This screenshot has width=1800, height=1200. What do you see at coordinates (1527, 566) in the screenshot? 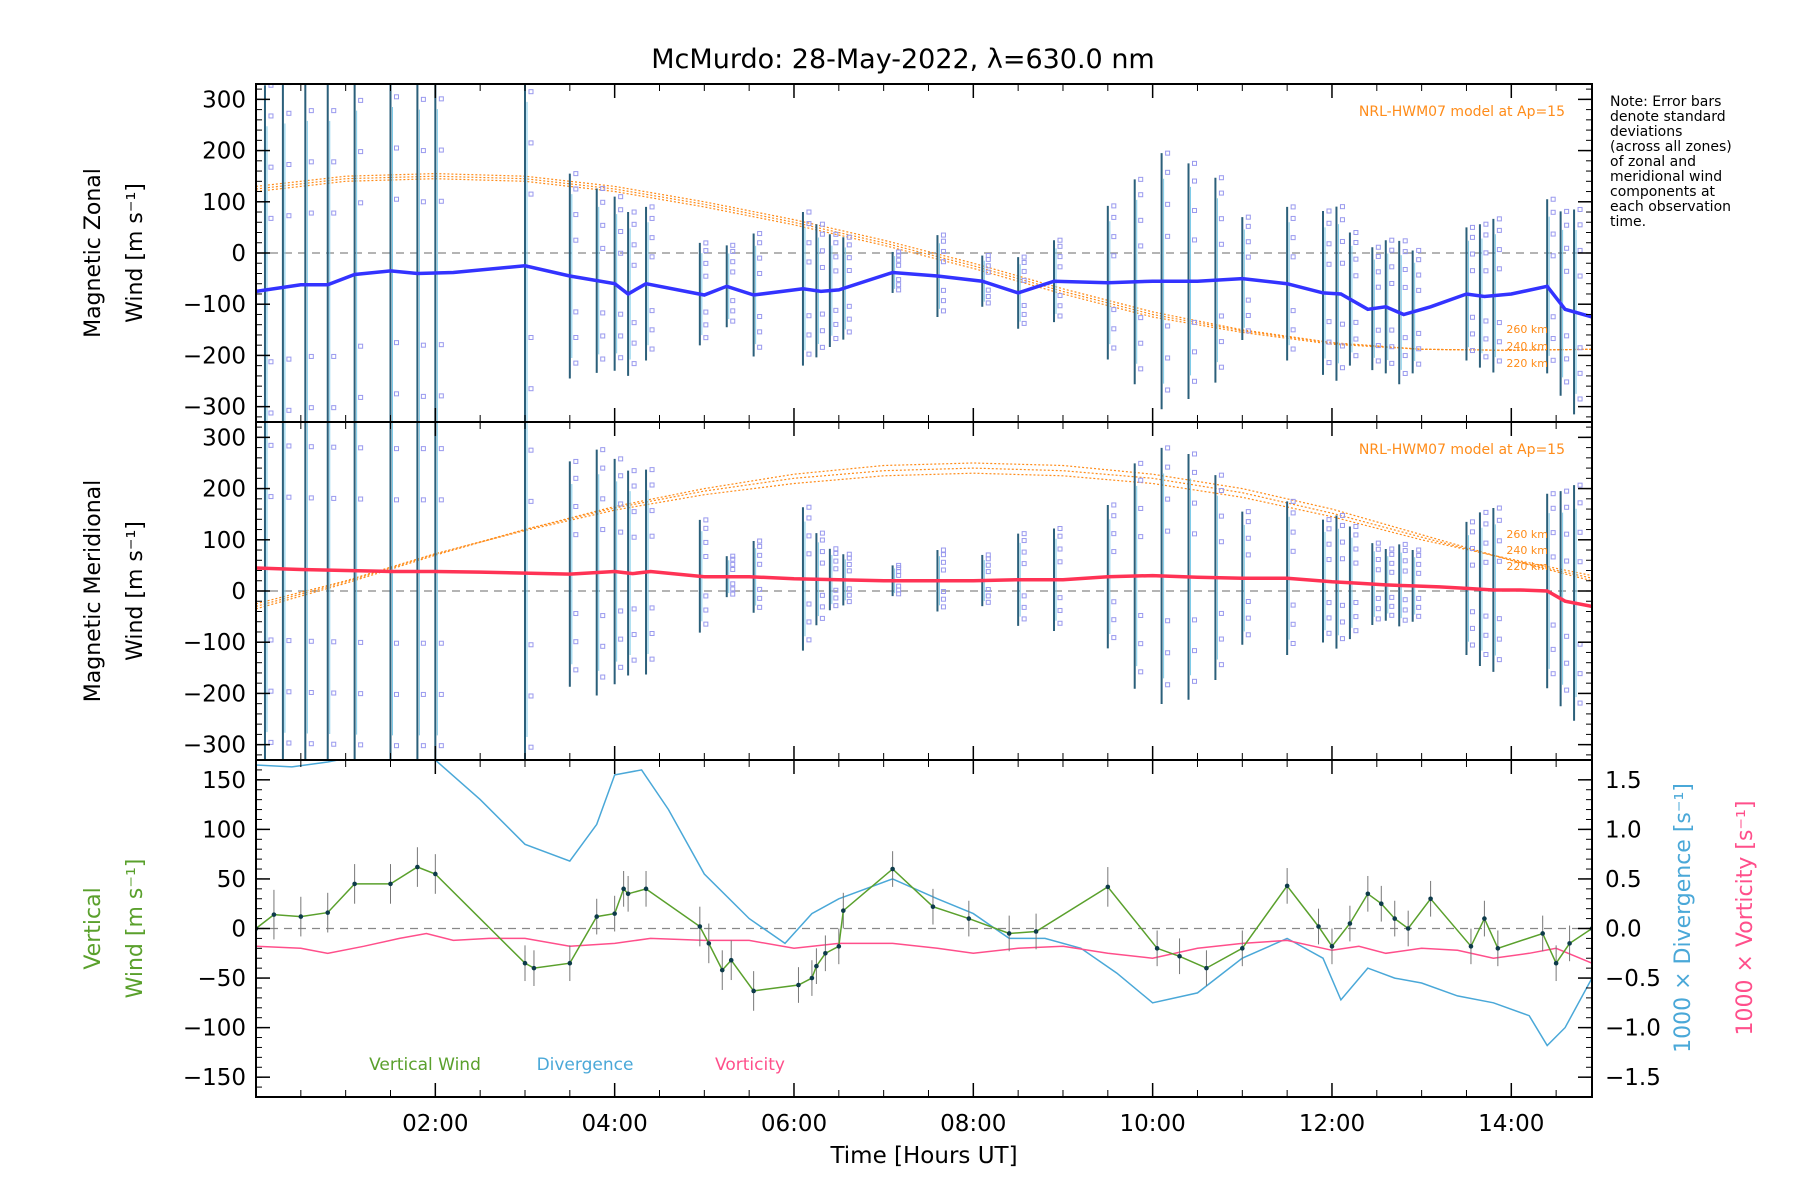
I see `model-height-label: 220 km` at bounding box center [1527, 566].